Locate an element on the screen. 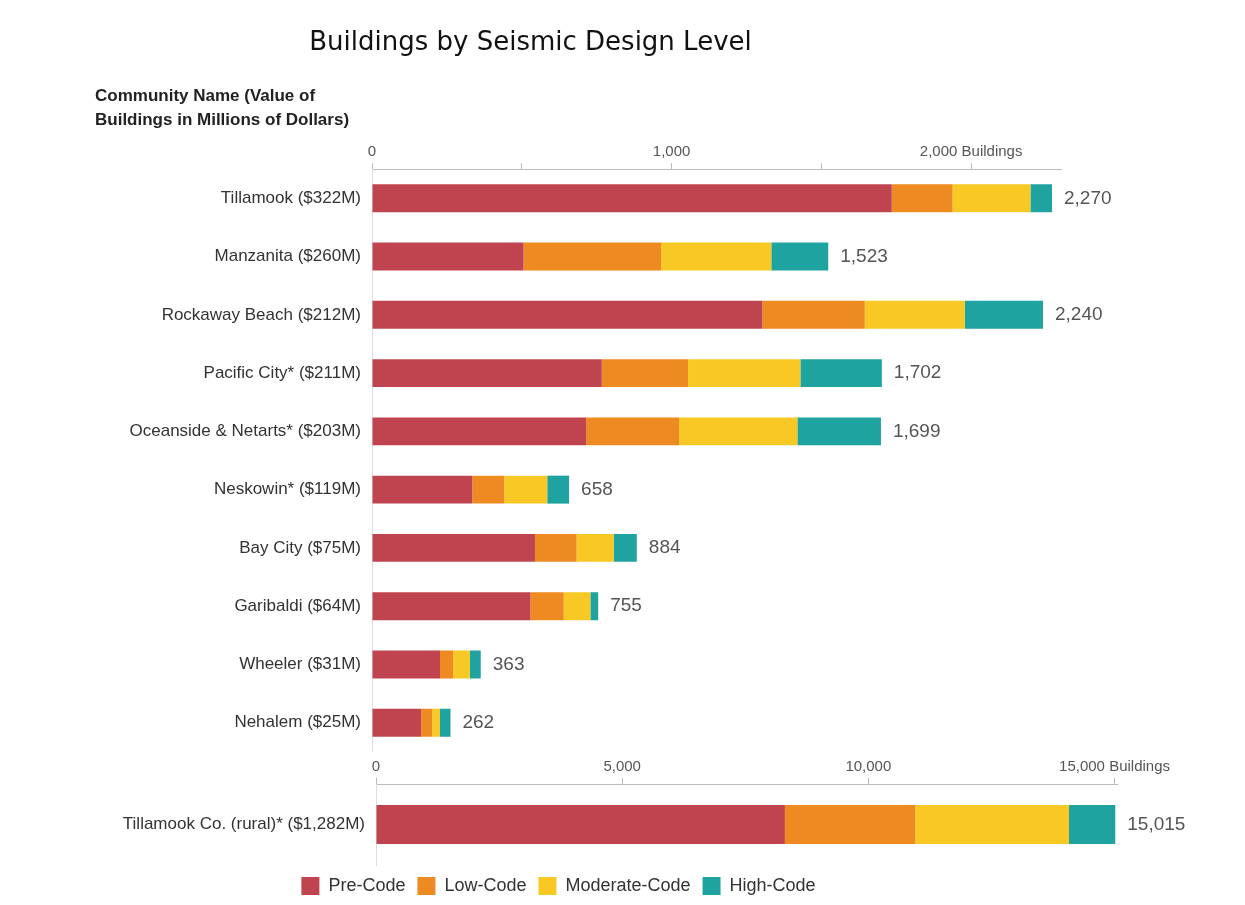  legend-label: Pre-Code is located at coordinates (367, 884).